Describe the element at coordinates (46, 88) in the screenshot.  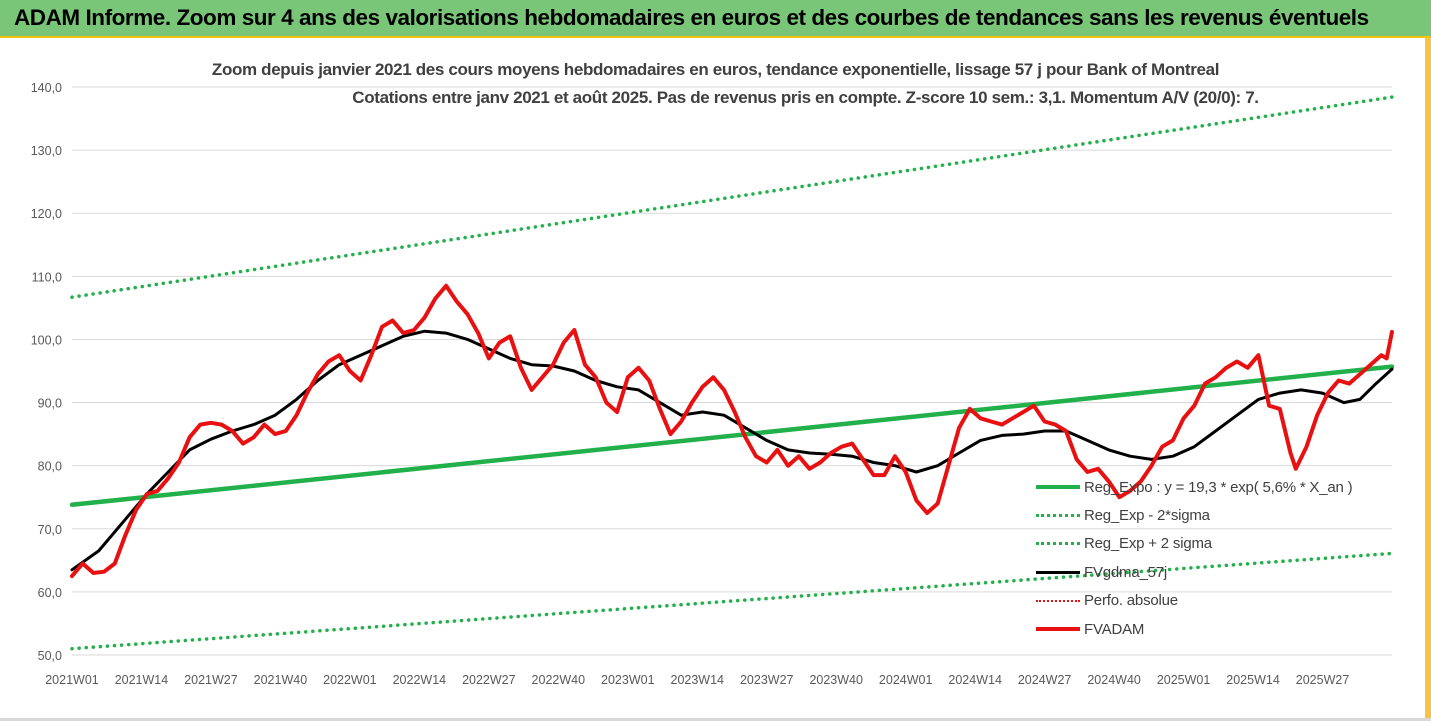
I see `y-tick-label: 140,0` at that location.